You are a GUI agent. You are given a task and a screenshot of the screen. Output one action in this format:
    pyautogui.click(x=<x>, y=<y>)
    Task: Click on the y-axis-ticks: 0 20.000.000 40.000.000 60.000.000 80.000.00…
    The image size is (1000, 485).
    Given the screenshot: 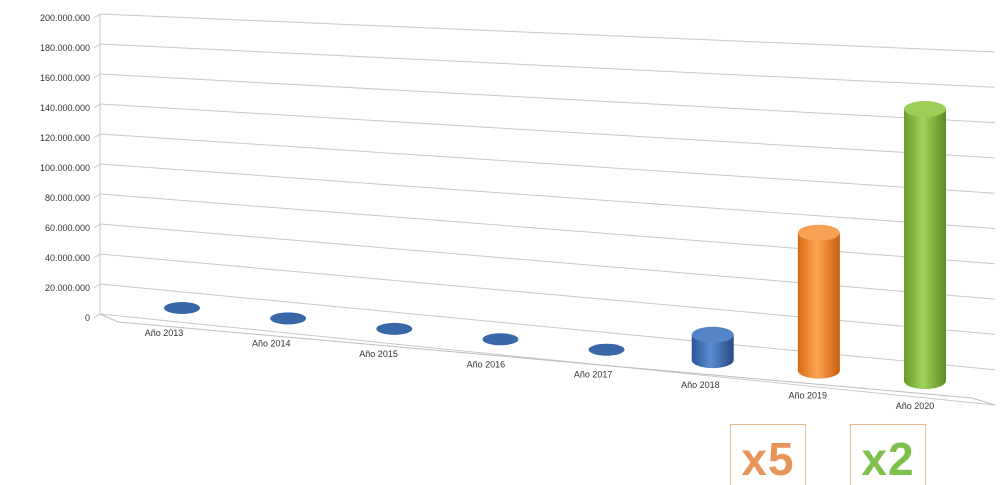 What is the action you would take?
    pyautogui.click(x=65, y=168)
    